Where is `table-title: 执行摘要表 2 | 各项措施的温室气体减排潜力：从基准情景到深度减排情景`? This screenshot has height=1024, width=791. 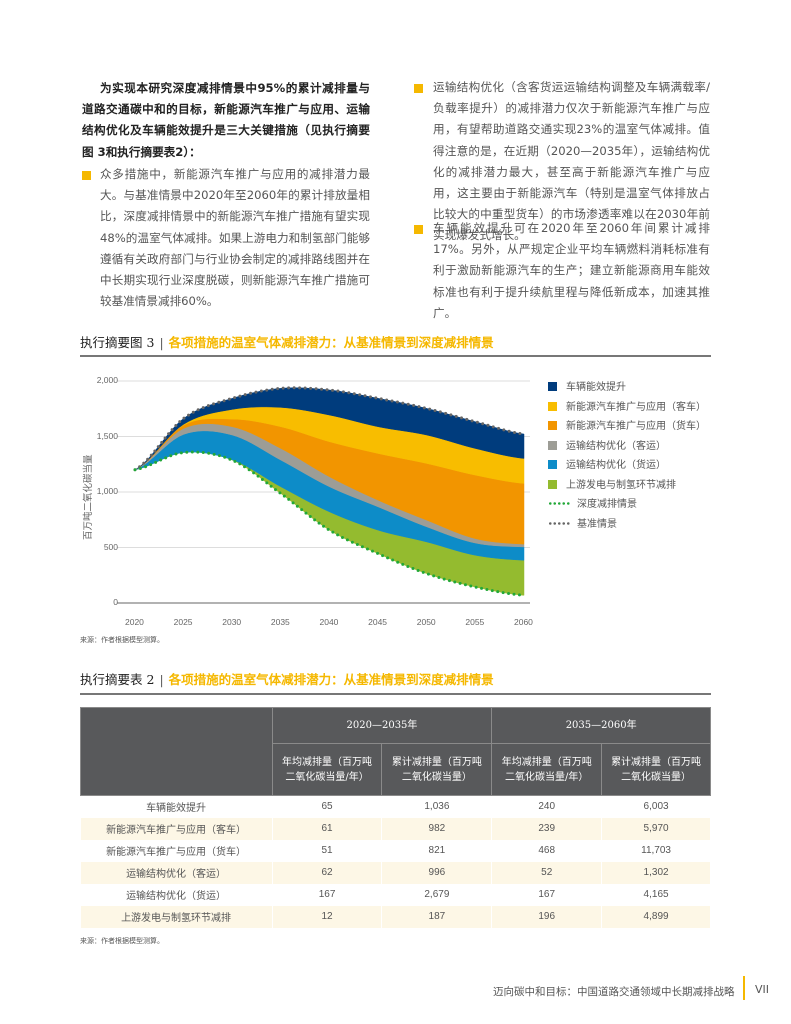 table-title: 执行摘要表 2 | 各项措施的温室气体减排潜力：从基准情景到深度减排情景 is located at coordinates (287, 678).